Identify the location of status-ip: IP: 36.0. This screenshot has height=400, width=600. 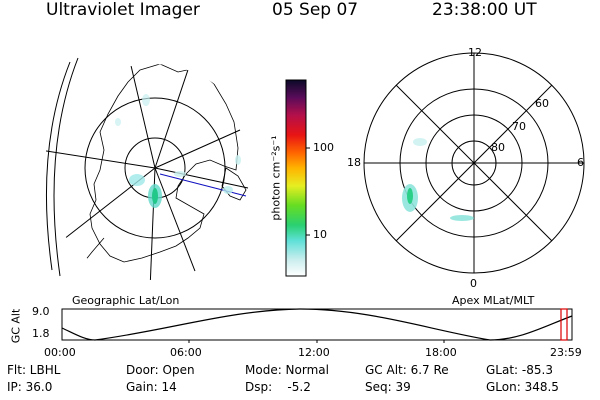
(30, 387).